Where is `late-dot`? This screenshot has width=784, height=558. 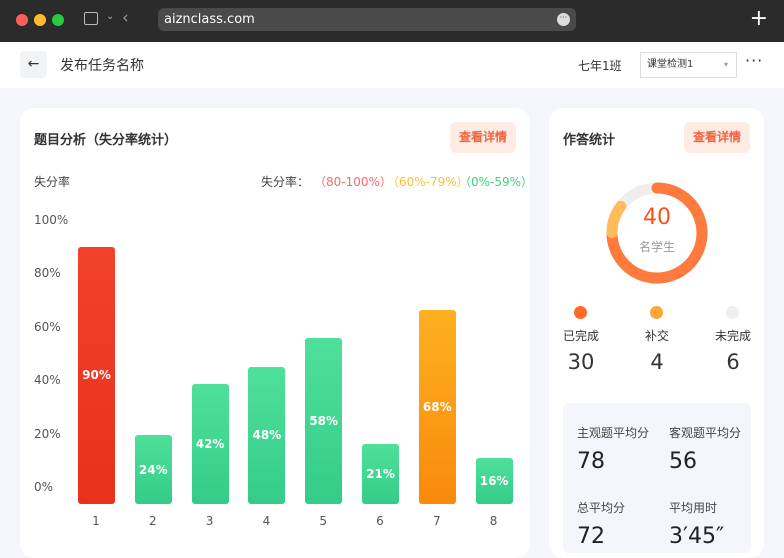
late-dot is located at coordinates (656, 312).